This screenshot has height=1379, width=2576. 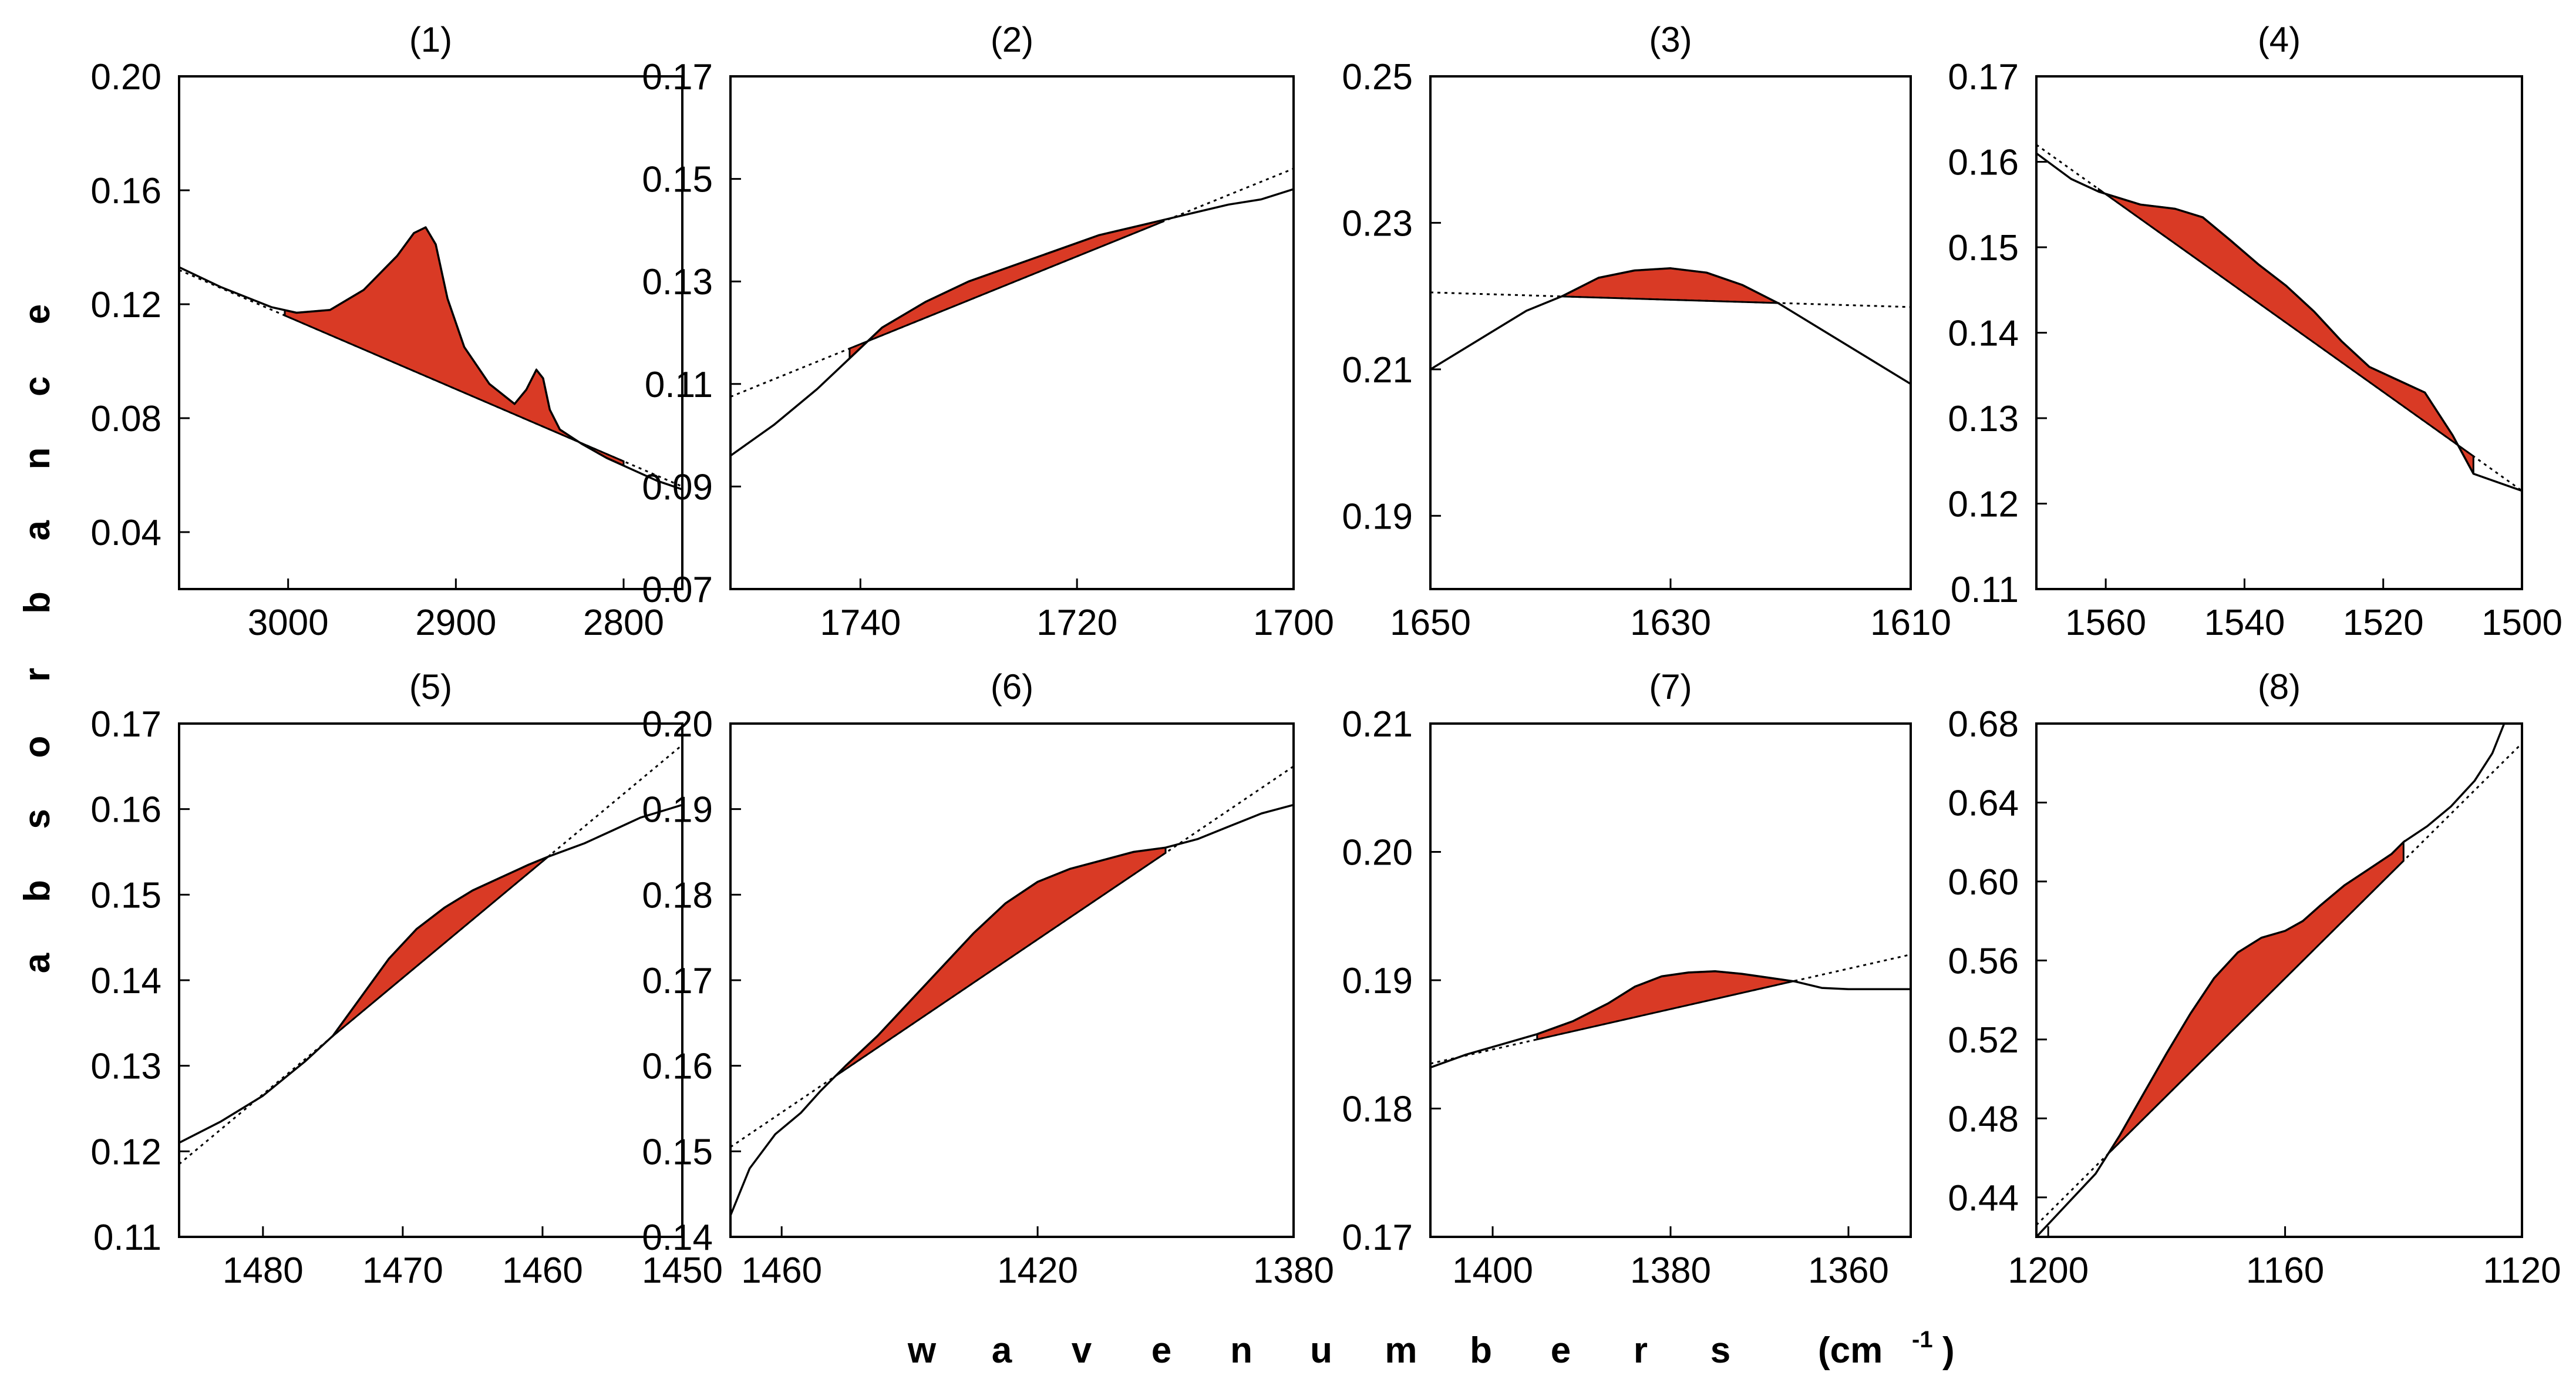 What do you see at coordinates (37, 819) in the screenshot?
I see `y-axis-label-letter: s` at bounding box center [37, 819].